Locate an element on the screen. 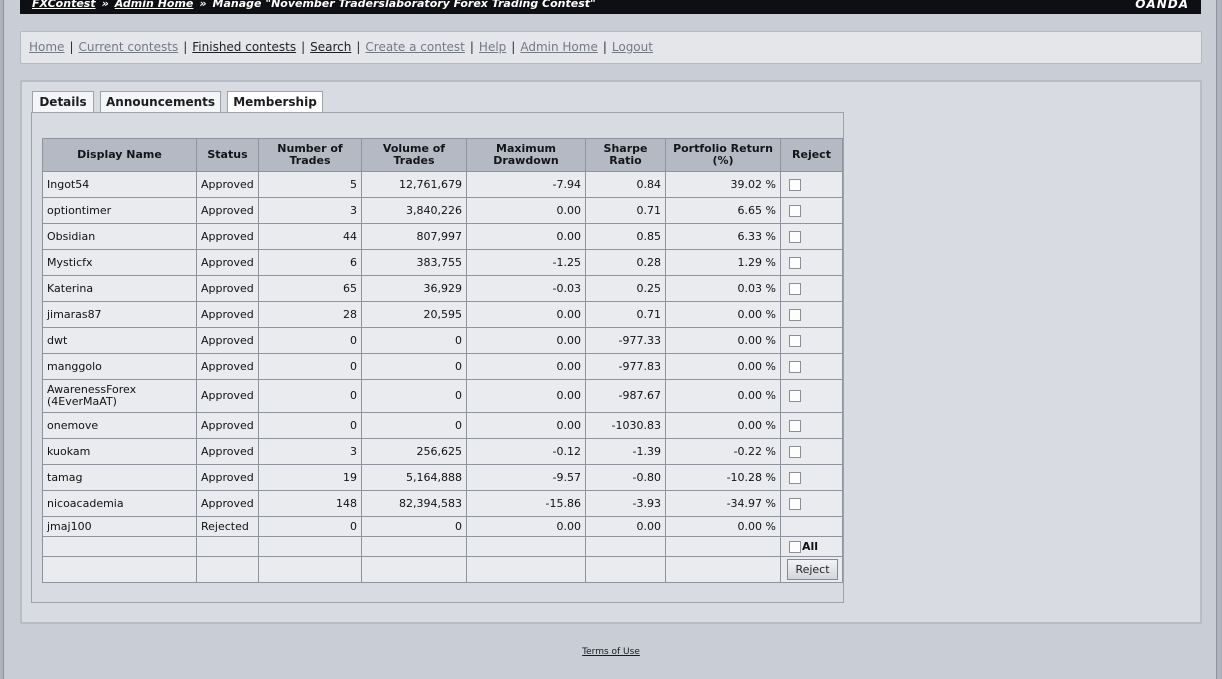  tab-membership: Membership is located at coordinates (275, 103).